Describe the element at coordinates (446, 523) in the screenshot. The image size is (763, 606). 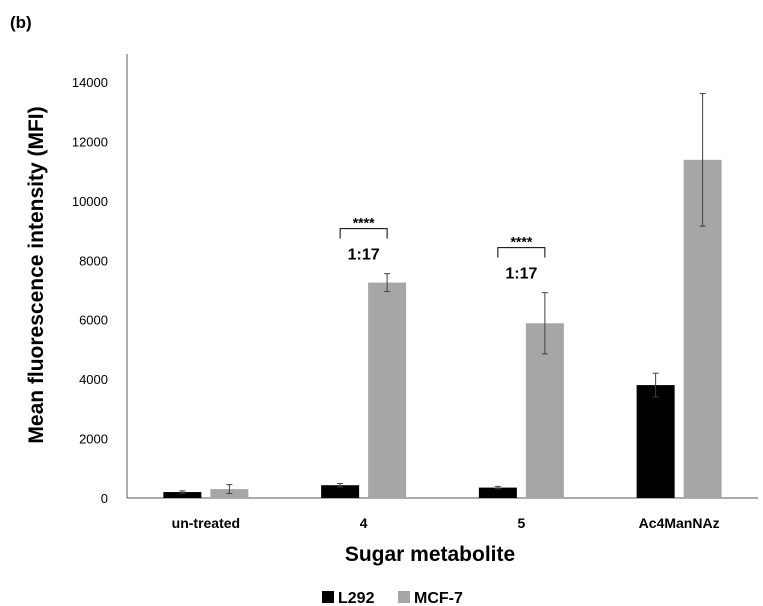
I see `x-tick-labels: un-treated 4 5 Ac4ManNAz` at that location.